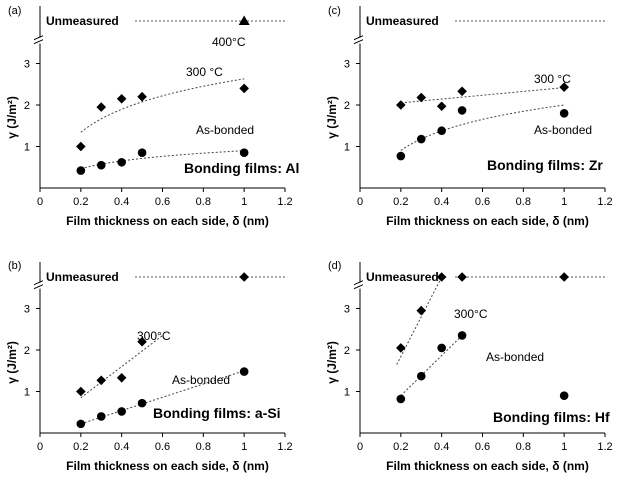 The image size is (637, 482). Describe the element at coordinates (217, 413) in the screenshot. I see `bonding-film-title: Bonding films: a-Si` at that location.